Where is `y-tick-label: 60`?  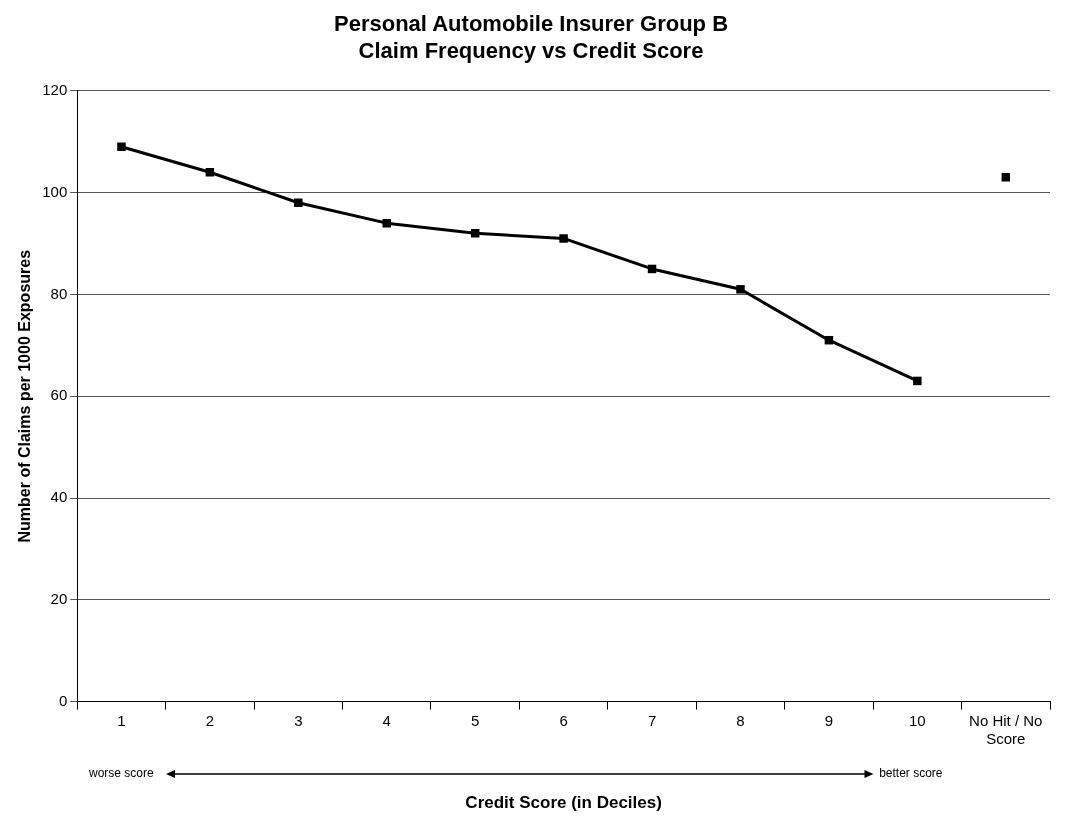 y-tick-label: 60 is located at coordinates (59, 395).